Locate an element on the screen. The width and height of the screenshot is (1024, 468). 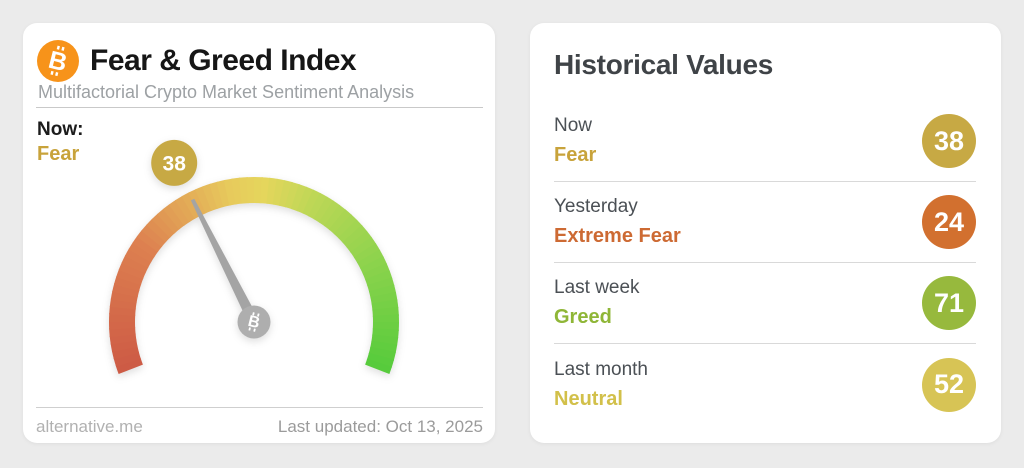
period-label: Last week is located at coordinates (597, 287).